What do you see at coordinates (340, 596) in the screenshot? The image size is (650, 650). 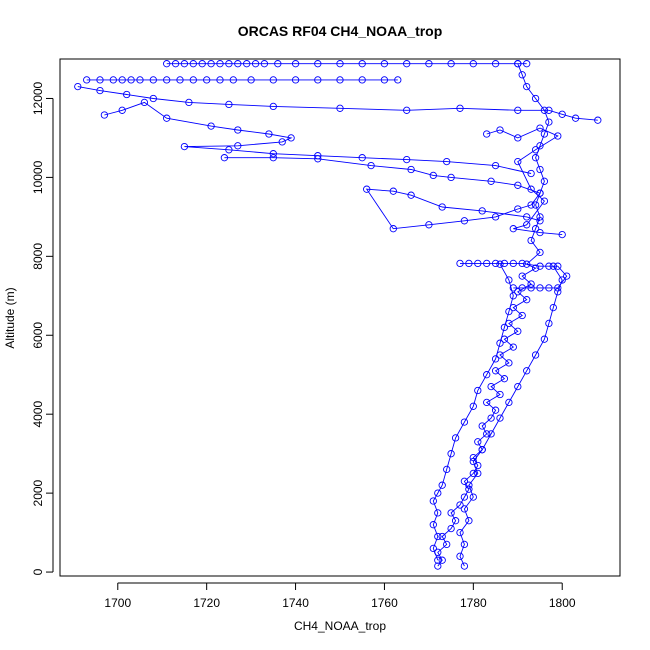 I see `x-axis: 1700 1720 1740 1760 1780 1800` at bounding box center [340, 596].